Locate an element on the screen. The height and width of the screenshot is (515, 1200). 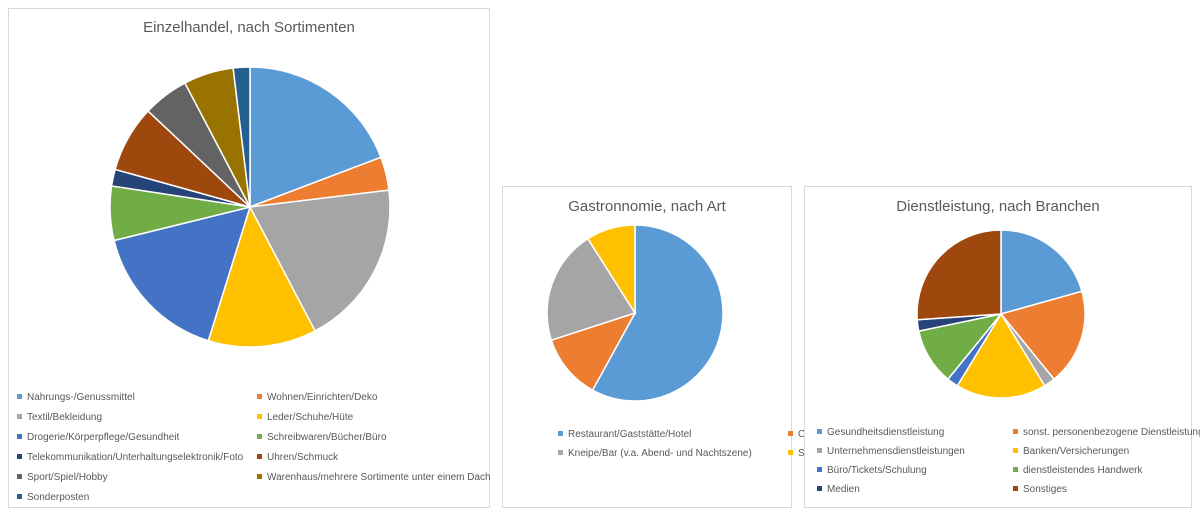
legend-item-uhren-schmuck: Uhren/Schmuck is located at coordinates (297, 458).